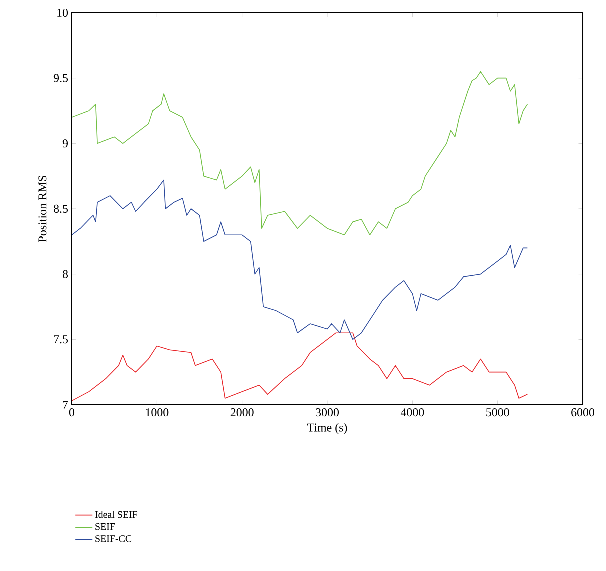  Describe the element at coordinates (61, 209) in the screenshot. I see `y-tick-label: 8.5` at that location.